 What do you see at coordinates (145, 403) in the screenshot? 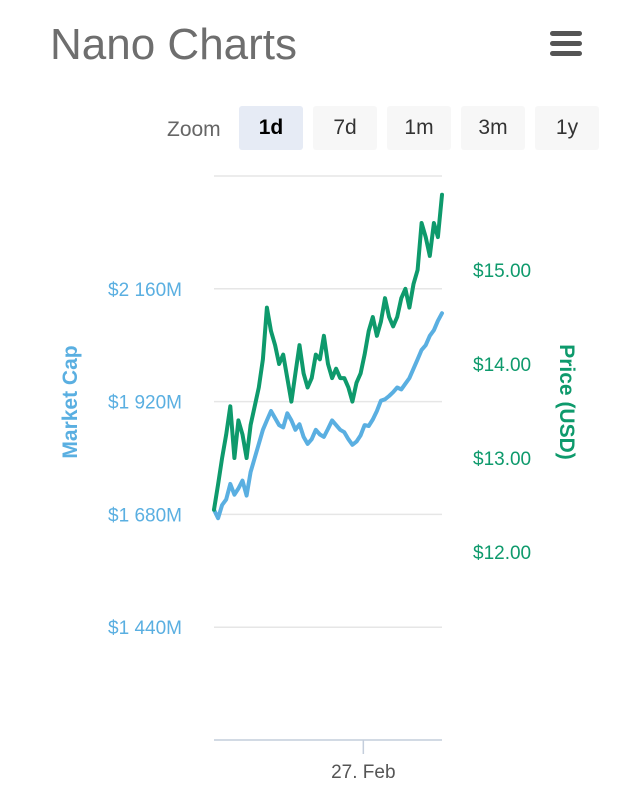
I see `left-tick-label: $1 920M` at bounding box center [145, 403].